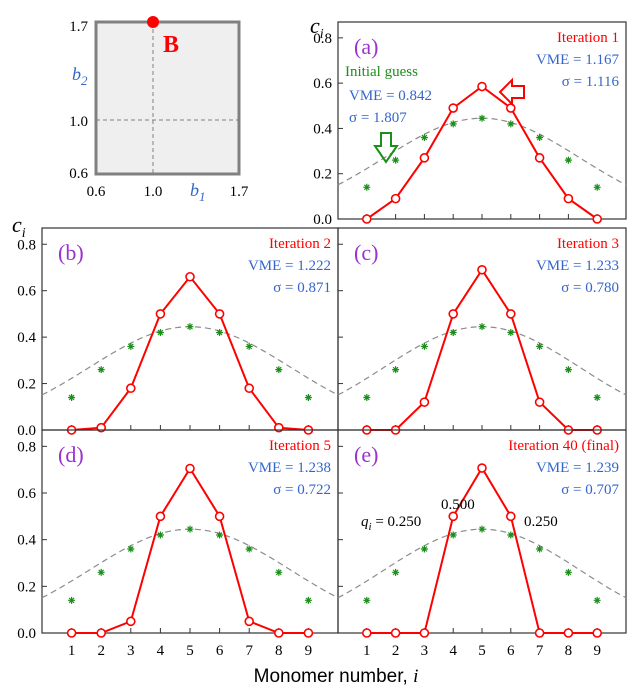 The width and height of the screenshot is (627, 691). I want to click on panel-letter: (e), so click(366, 454).